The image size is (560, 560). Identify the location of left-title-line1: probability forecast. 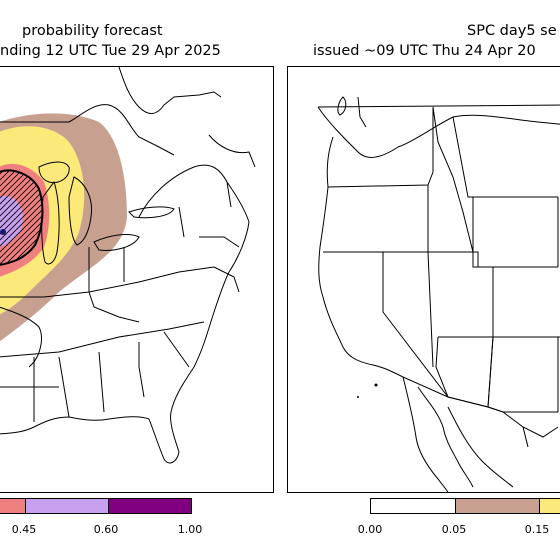
(92, 31).